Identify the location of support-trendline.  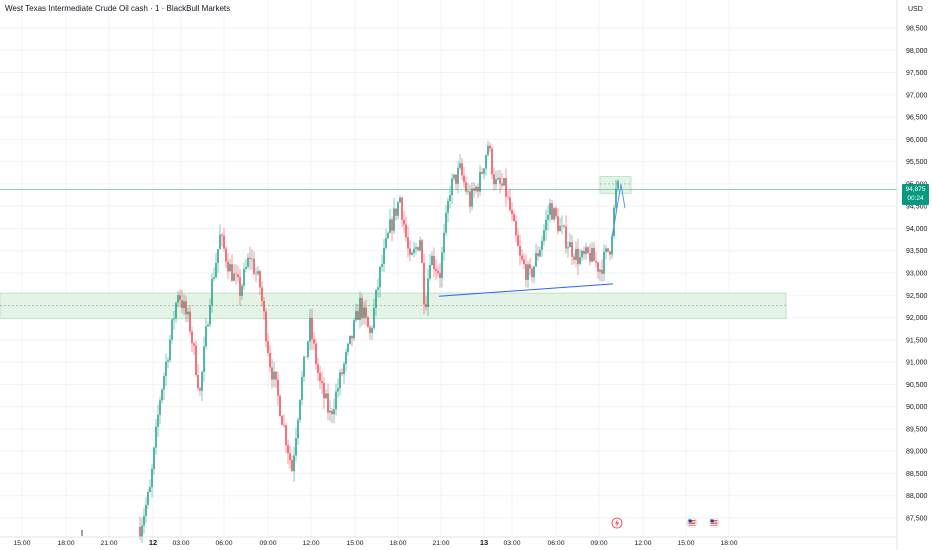
(526, 290).